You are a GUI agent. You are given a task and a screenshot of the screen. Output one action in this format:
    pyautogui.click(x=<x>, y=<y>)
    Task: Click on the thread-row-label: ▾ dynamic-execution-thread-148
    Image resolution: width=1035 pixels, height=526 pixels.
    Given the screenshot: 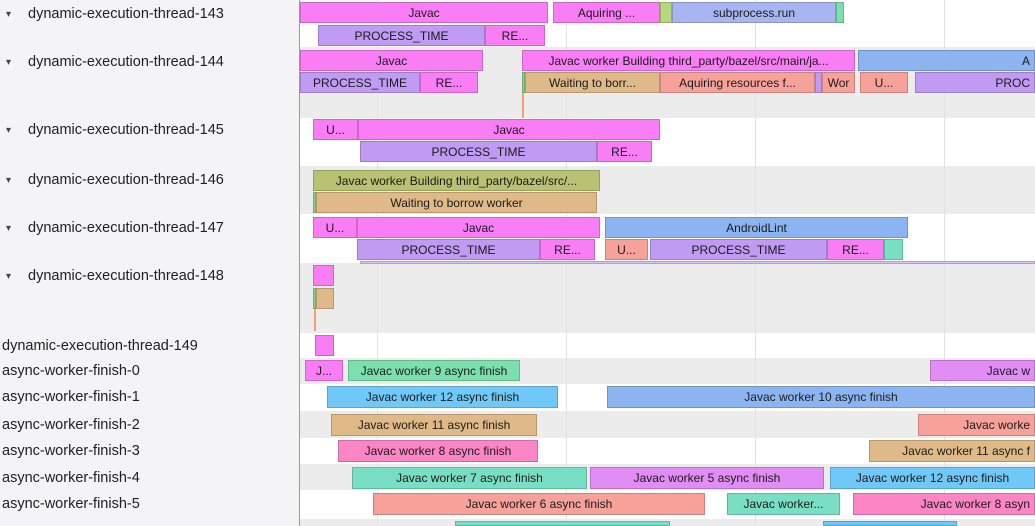 What is the action you would take?
    pyautogui.click(x=112, y=276)
    